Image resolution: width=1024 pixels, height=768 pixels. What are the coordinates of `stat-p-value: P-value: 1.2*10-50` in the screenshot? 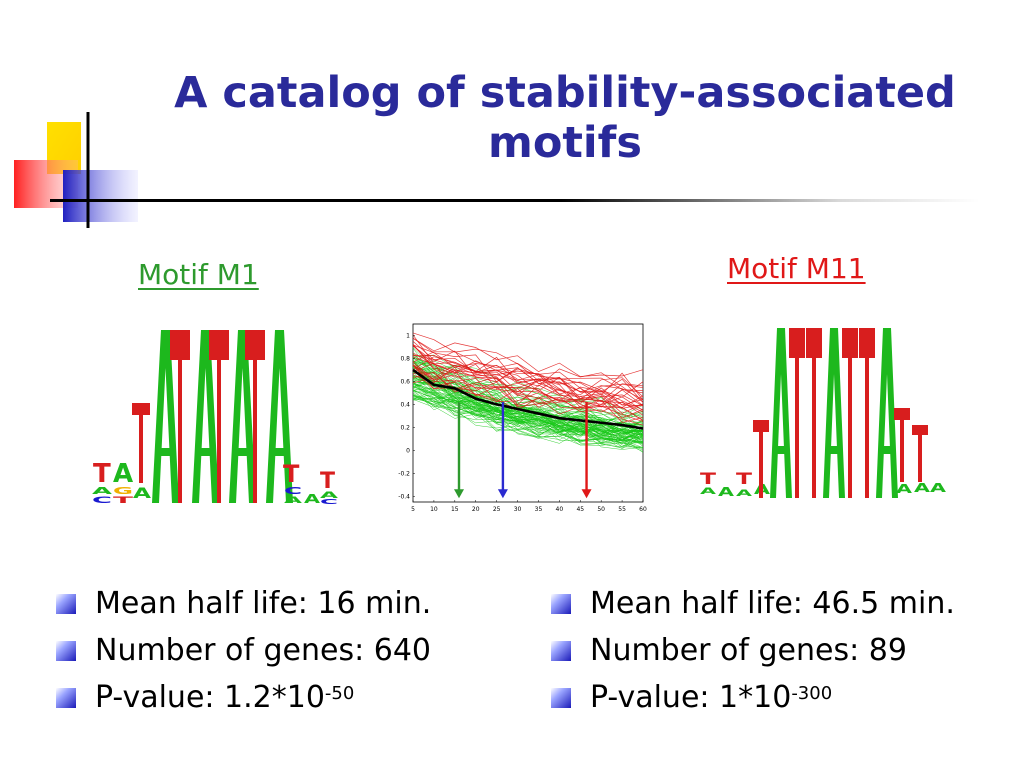 It's located at (243, 701).